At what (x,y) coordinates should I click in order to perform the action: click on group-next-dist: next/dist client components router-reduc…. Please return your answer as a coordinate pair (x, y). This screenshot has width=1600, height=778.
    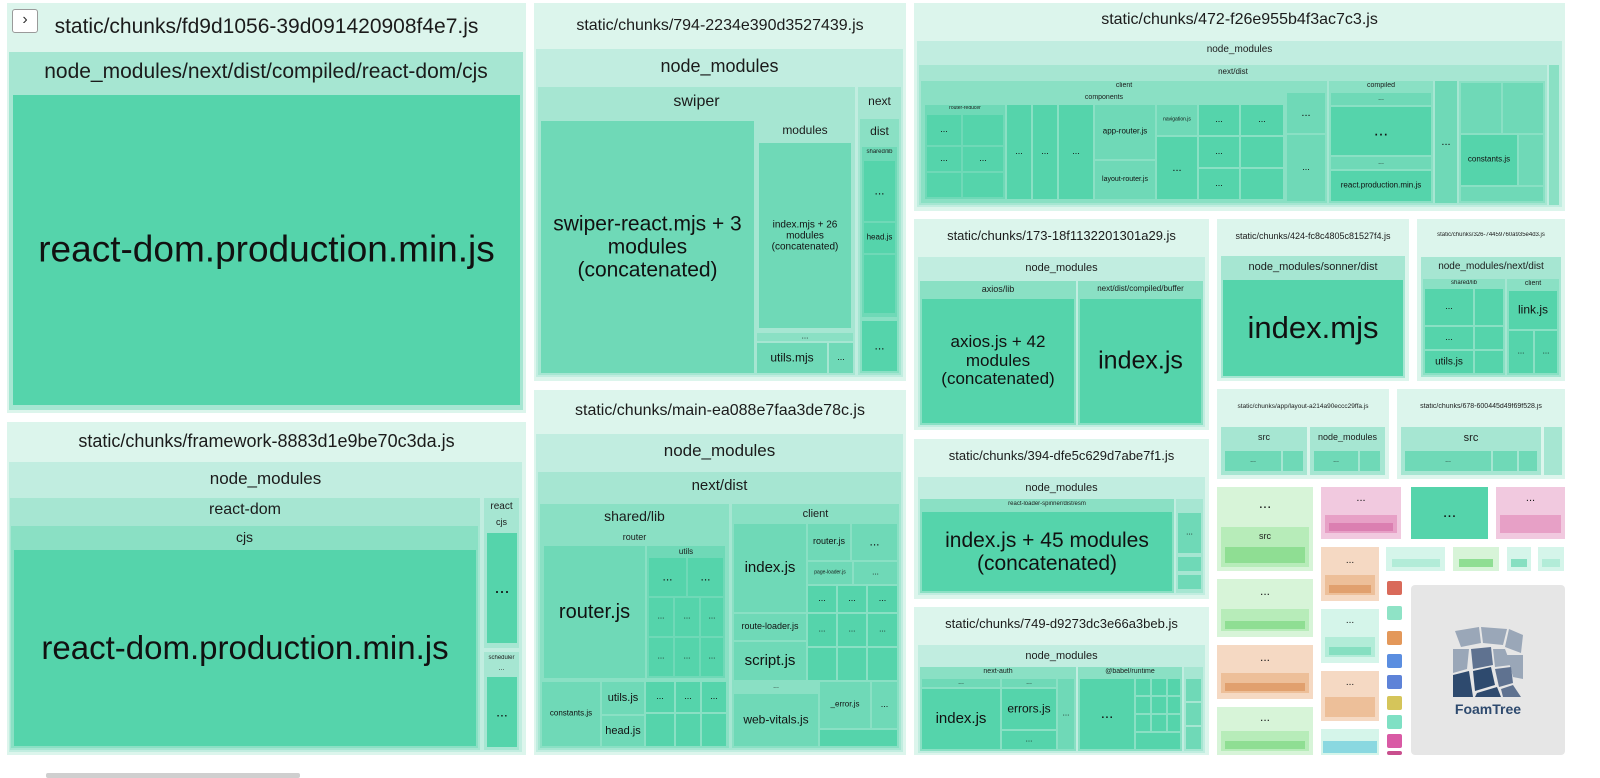
    Looking at the image, I should click on (1233, 135).